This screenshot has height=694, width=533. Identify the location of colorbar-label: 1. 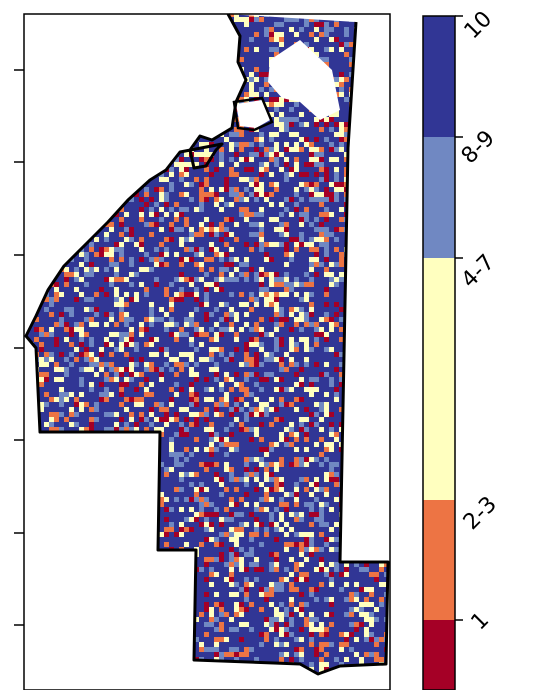
(481, 622).